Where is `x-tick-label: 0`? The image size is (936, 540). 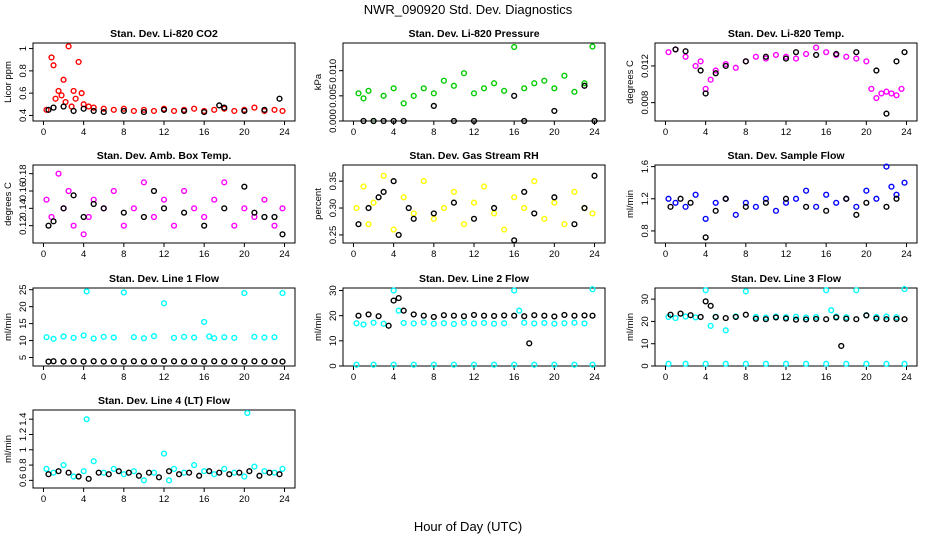 x-tick-label: 0 is located at coordinates (665, 377).